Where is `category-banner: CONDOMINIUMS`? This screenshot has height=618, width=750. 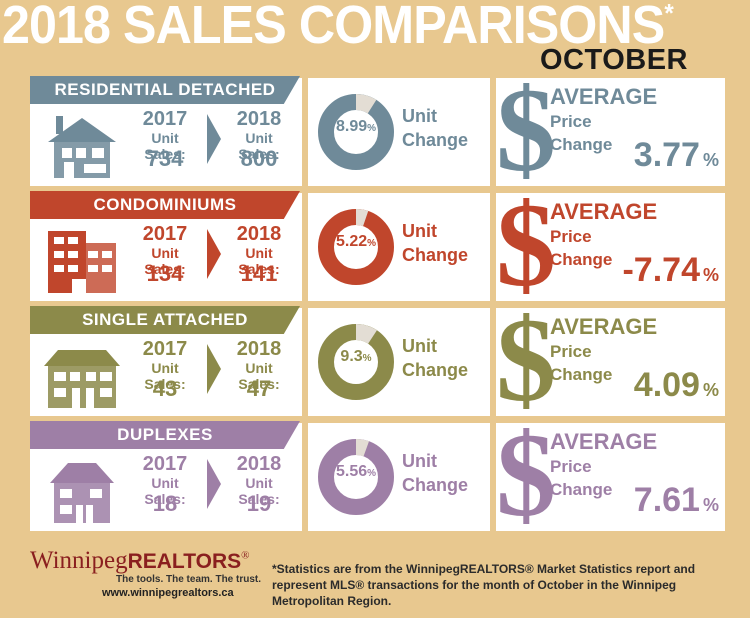 category-banner: CONDOMINIUMS is located at coordinates (165, 205).